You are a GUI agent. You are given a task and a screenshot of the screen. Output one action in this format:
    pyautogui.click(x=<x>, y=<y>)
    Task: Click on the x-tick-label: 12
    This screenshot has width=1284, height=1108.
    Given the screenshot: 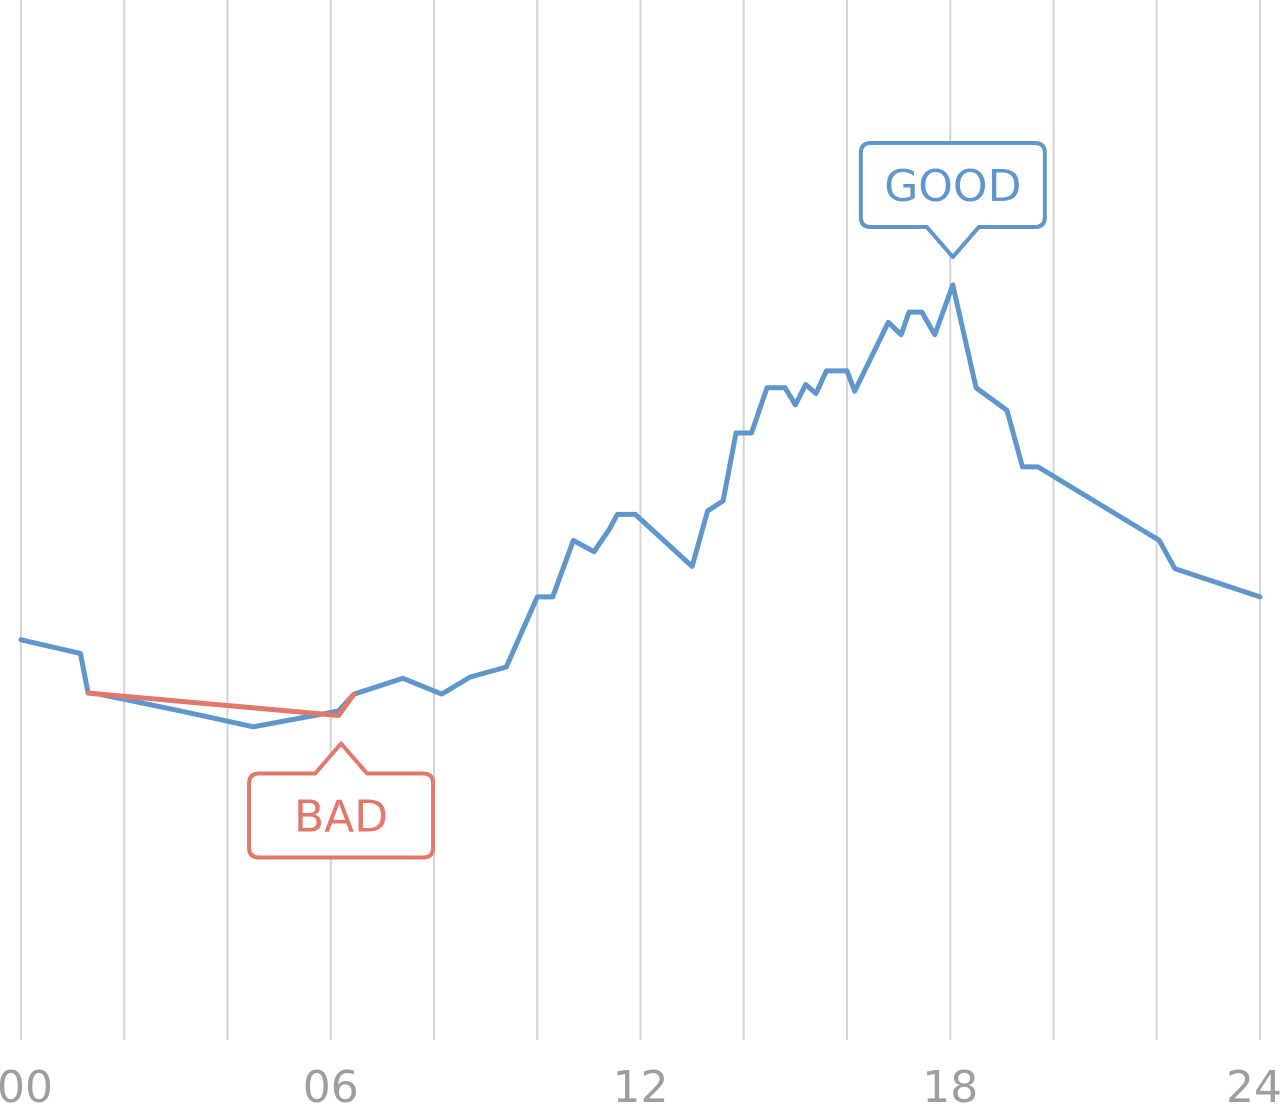 What is the action you would take?
    pyautogui.click(x=641, y=1085)
    